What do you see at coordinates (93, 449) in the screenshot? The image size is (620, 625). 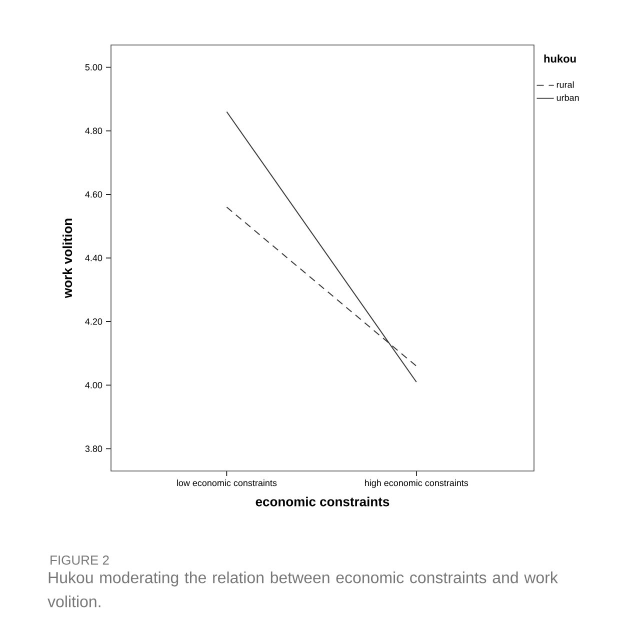 I see `y-tick-label: 3.80` at bounding box center [93, 449].